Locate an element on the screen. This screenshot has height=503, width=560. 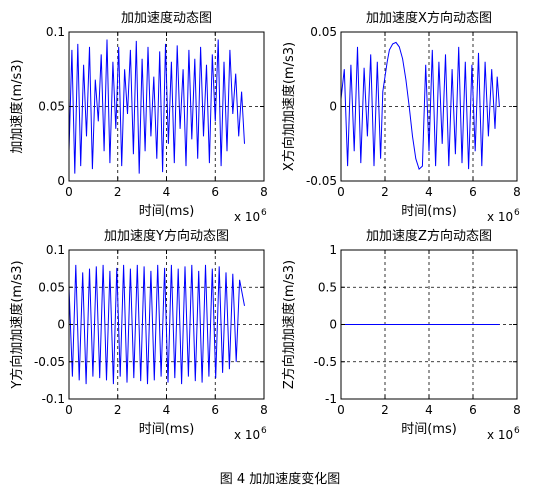
y-axis-label: 加加速度(m/s3) is located at coordinates (17, 106).